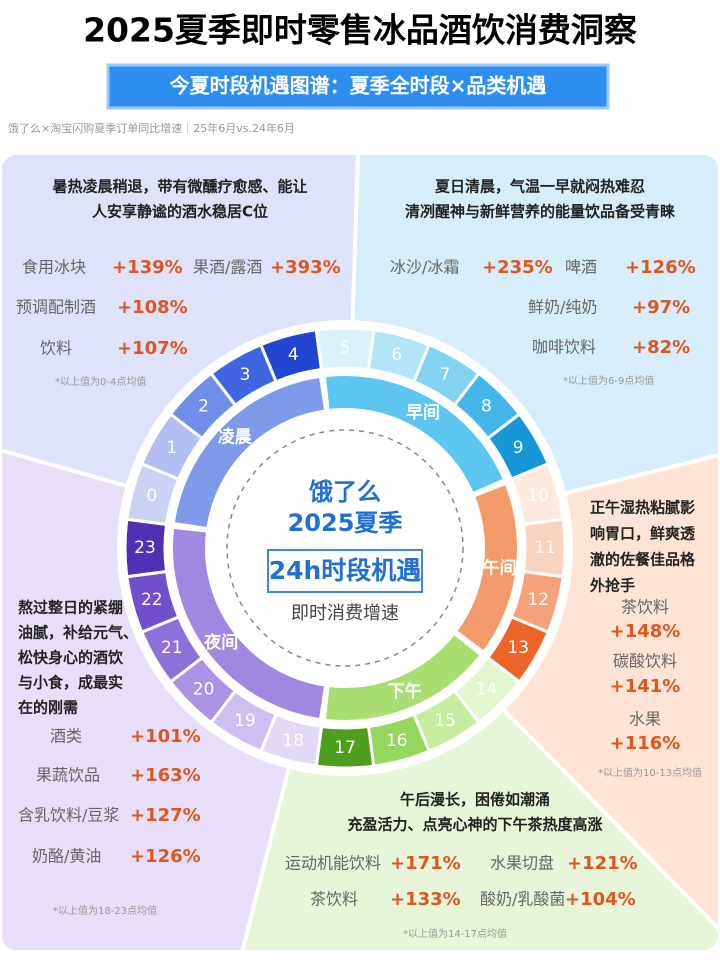 The height and width of the screenshot is (960, 720). What do you see at coordinates (581, 267) in the screenshot?
I see `item-name: 啤酒` at bounding box center [581, 267].